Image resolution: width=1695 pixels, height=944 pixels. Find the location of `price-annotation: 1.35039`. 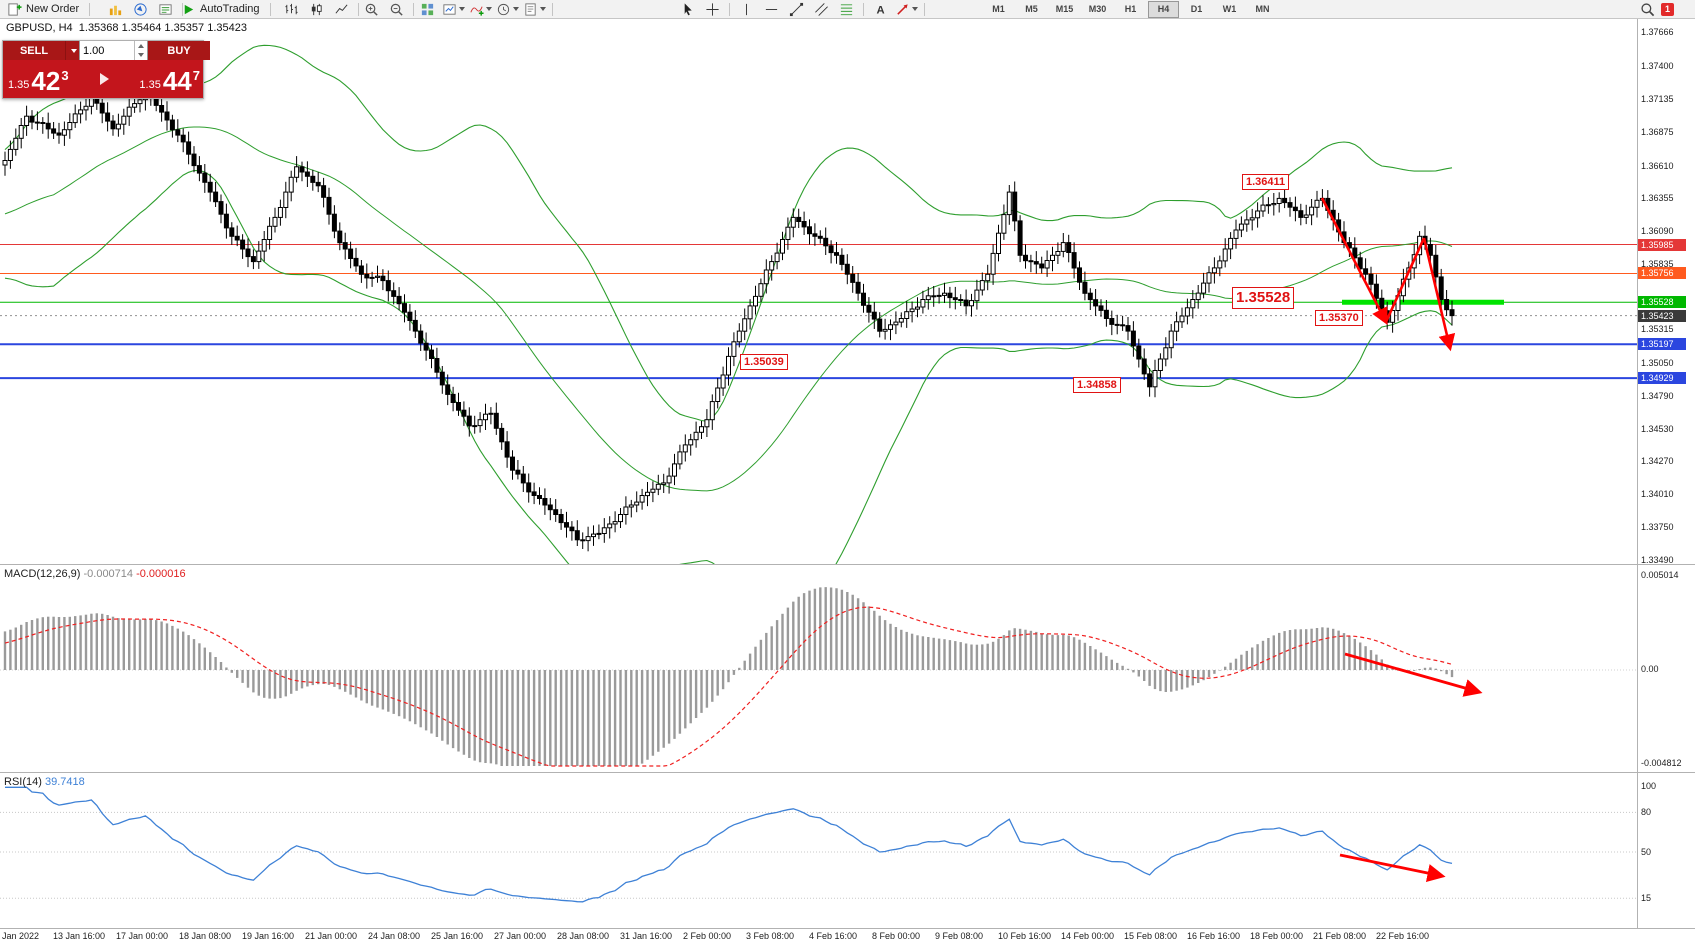

price-annotation: 1.35039 is located at coordinates (764, 362).